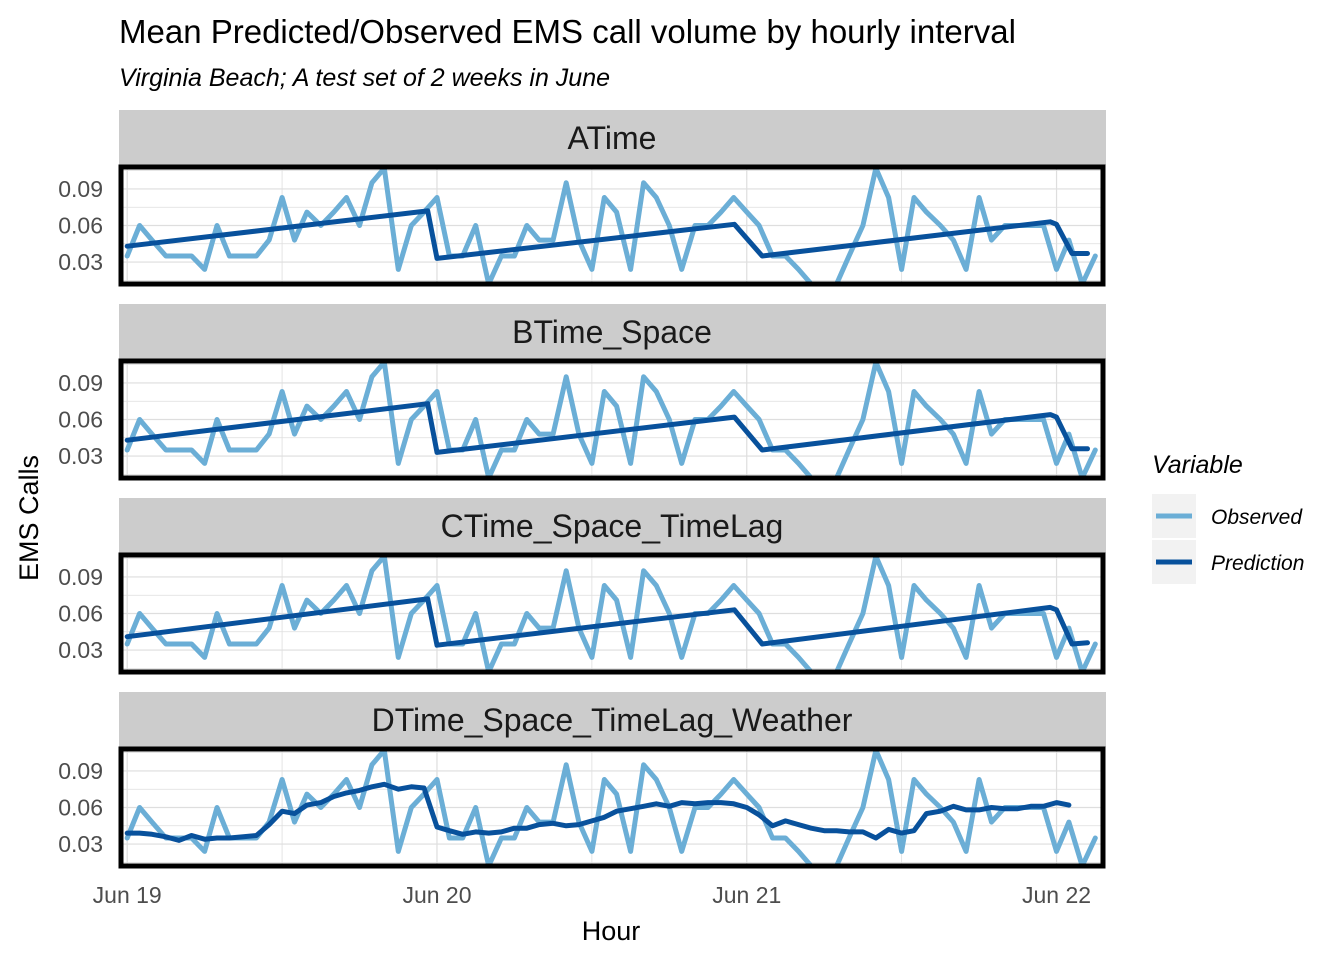  I want to click on legend-label-prediction: Prediction, so click(1257, 563).